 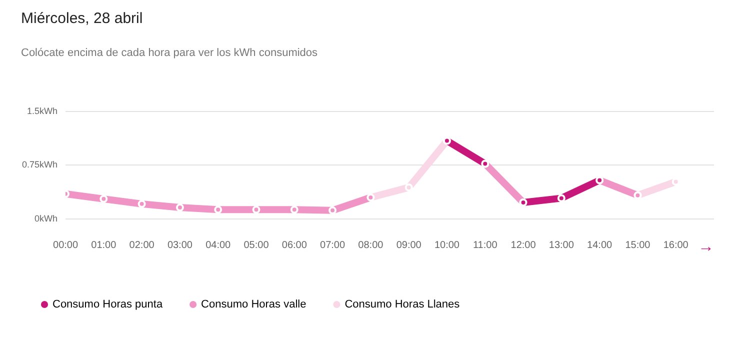 What do you see at coordinates (104, 245) in the screenshot?
I see `x-tick-label: 01:00` at bounding box center [104, 245].